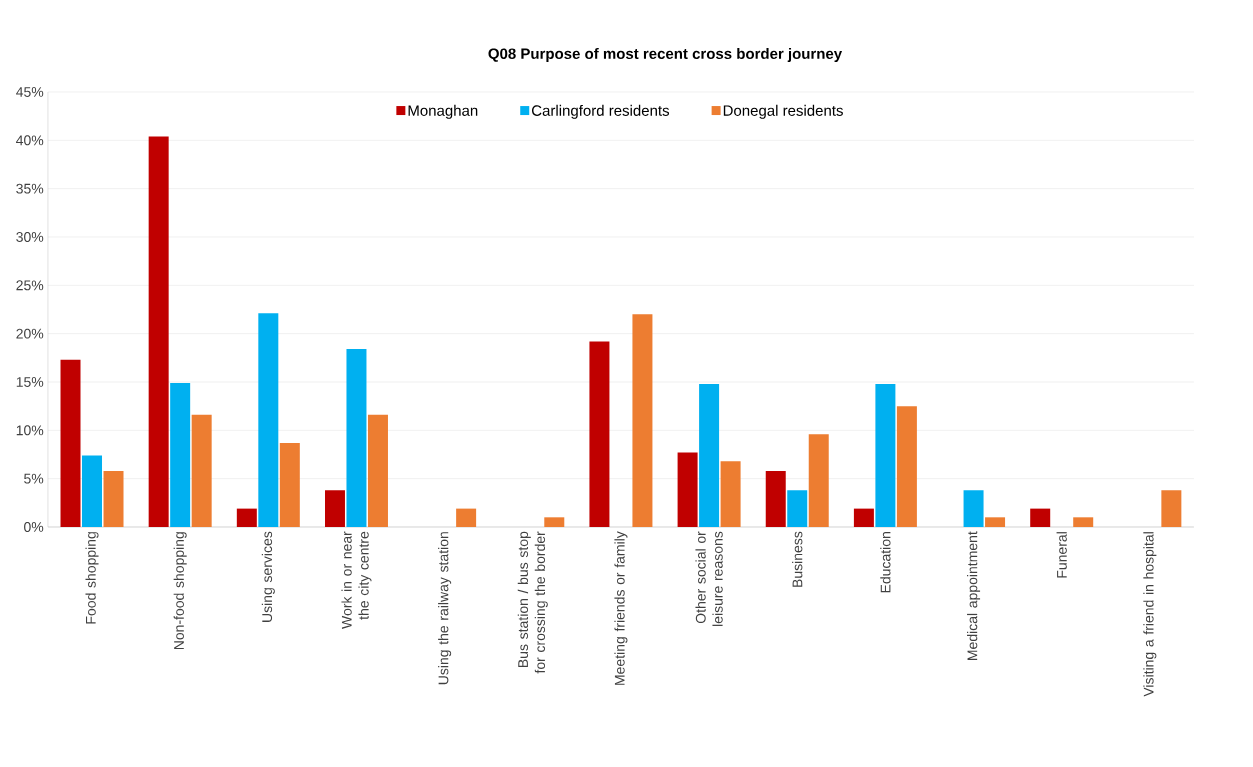 This screenshot has width=1253, height=767. What do you see at coordinates (443, 111) in the screenshot?
I see `legend-label: Monaghan` at bounding box center [443, 111].